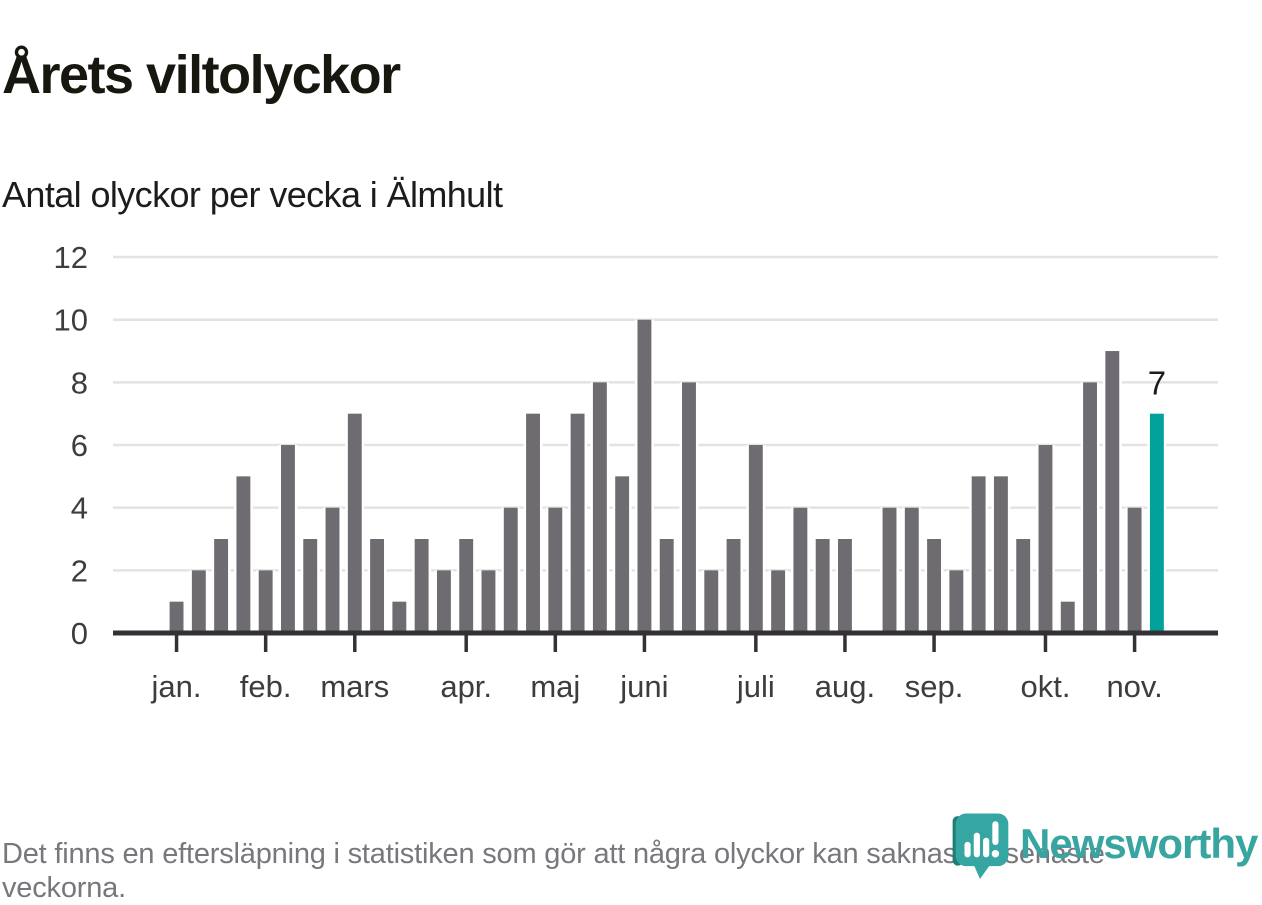 This screenshot has height=905, width=1262. Describe the element at coordinates (982, 840) in the screenshot. I see `logo-icon-bubble` at that location.